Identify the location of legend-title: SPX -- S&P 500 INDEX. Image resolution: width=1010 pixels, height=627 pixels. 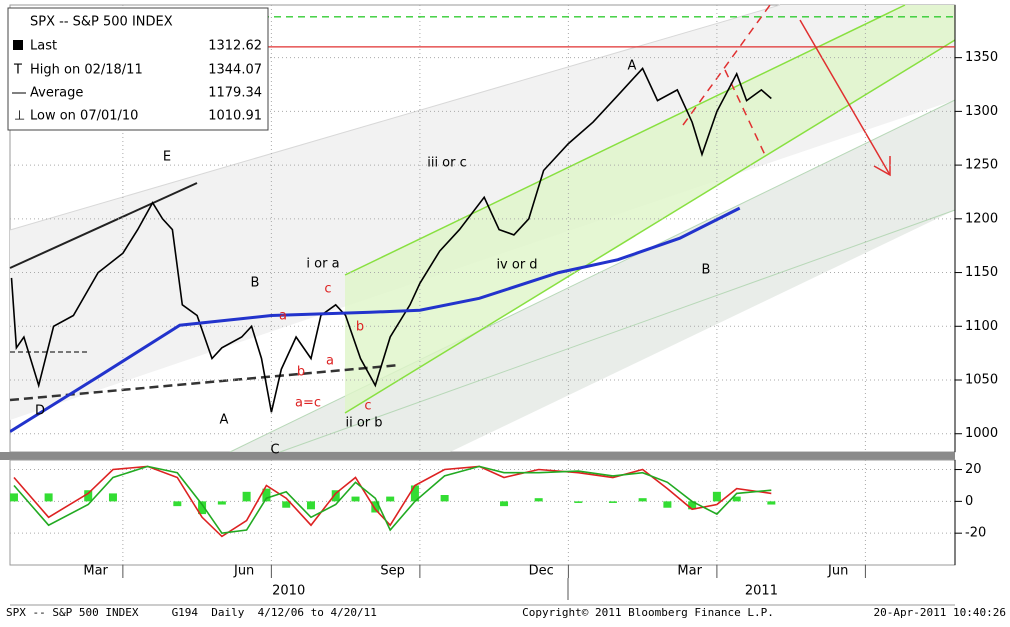
(101, 22).